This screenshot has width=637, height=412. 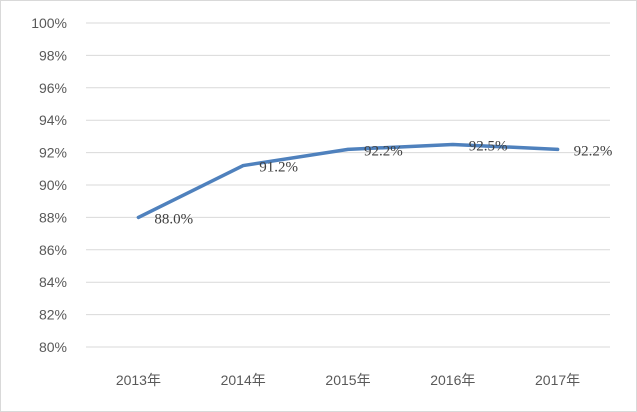 I want to click on y-tick-label: 96%, so click(x=53, y=88).